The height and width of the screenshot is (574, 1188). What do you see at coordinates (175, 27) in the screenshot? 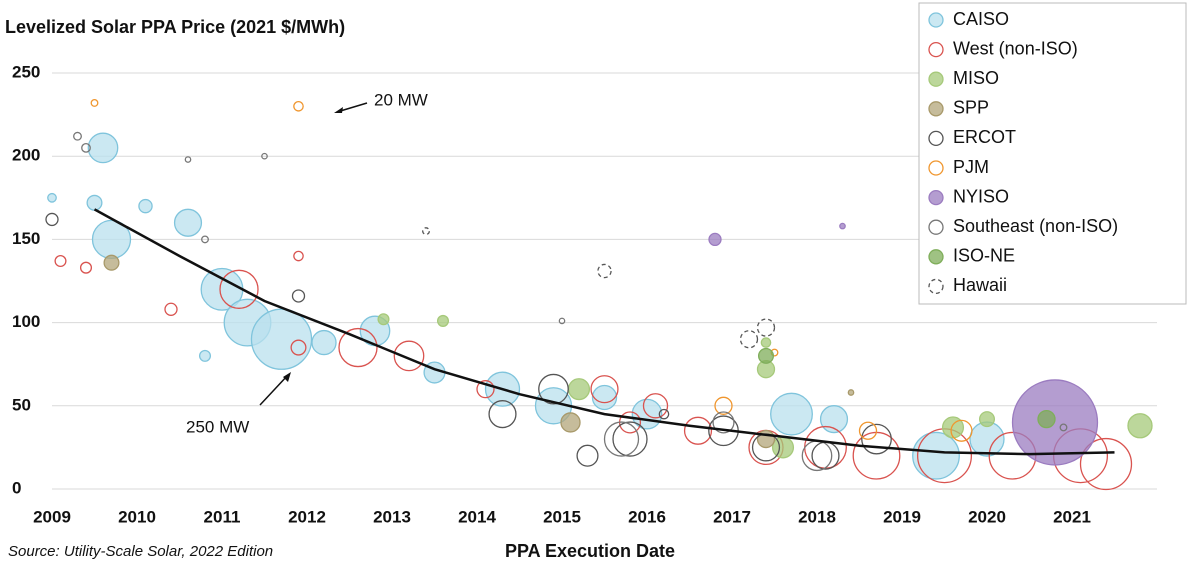
I see `chart-title: Levelized Solar PPA Price (2021 $/MWh)` at bounding box center [175, 27].